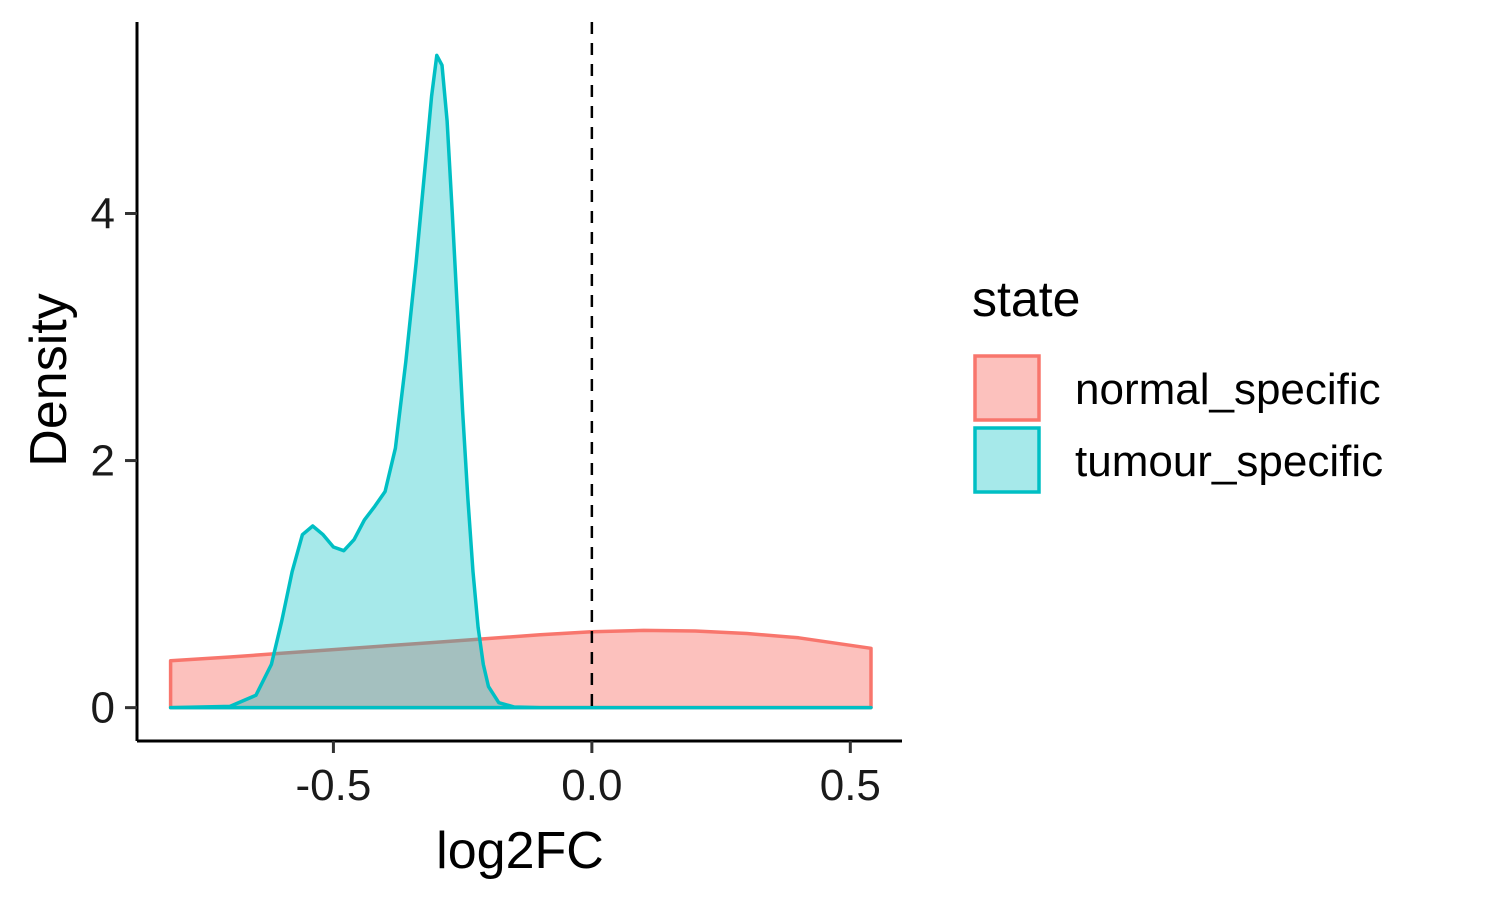 This screenshot has height=900, width=1500. I want to click on x-tick-label: 0.0, so click(591, 785).